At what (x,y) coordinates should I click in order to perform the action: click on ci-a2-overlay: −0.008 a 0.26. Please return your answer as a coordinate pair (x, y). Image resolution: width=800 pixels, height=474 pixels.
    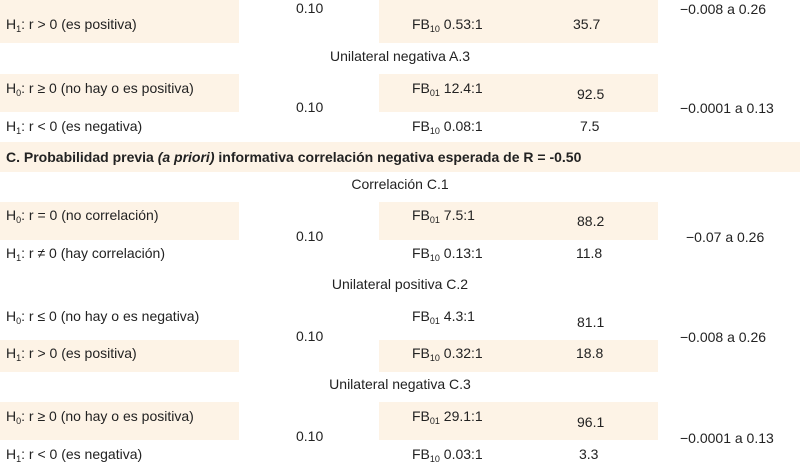
    Looking at the image, I should click on (723, 9).